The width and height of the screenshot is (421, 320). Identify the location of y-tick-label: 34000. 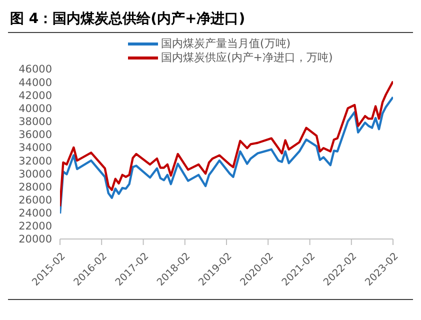
(35, 148).